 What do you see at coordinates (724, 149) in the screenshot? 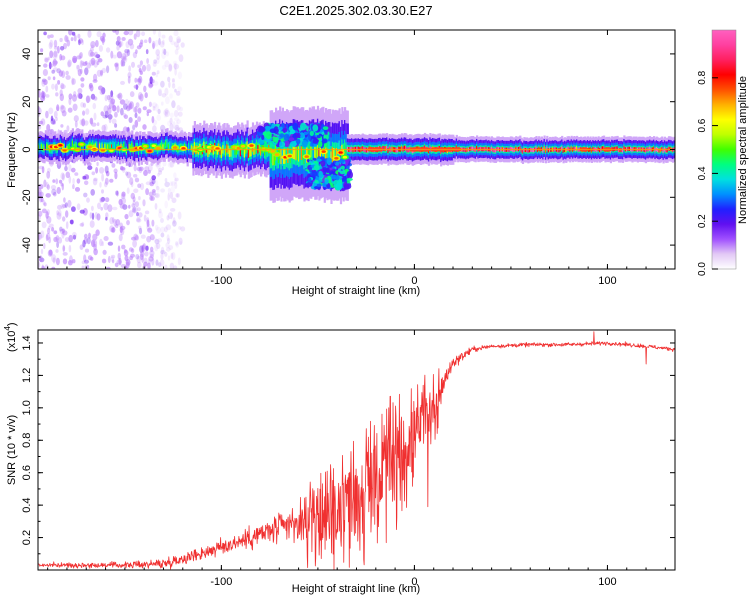
I see `colorbar-frame` at bounding box center [724, 149].